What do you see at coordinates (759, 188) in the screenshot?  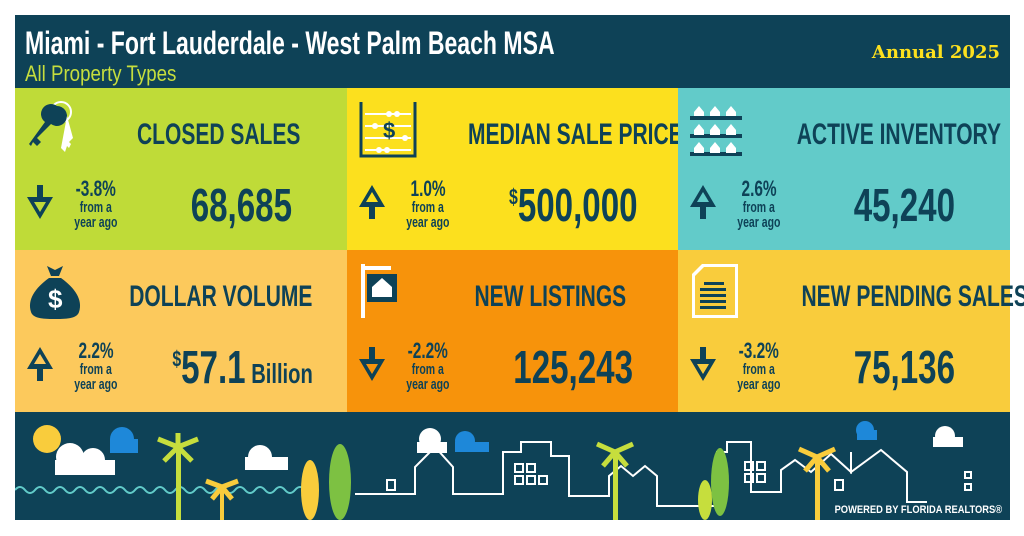 I see `change-percent: 2.6%` at bounding box center [759, 188].